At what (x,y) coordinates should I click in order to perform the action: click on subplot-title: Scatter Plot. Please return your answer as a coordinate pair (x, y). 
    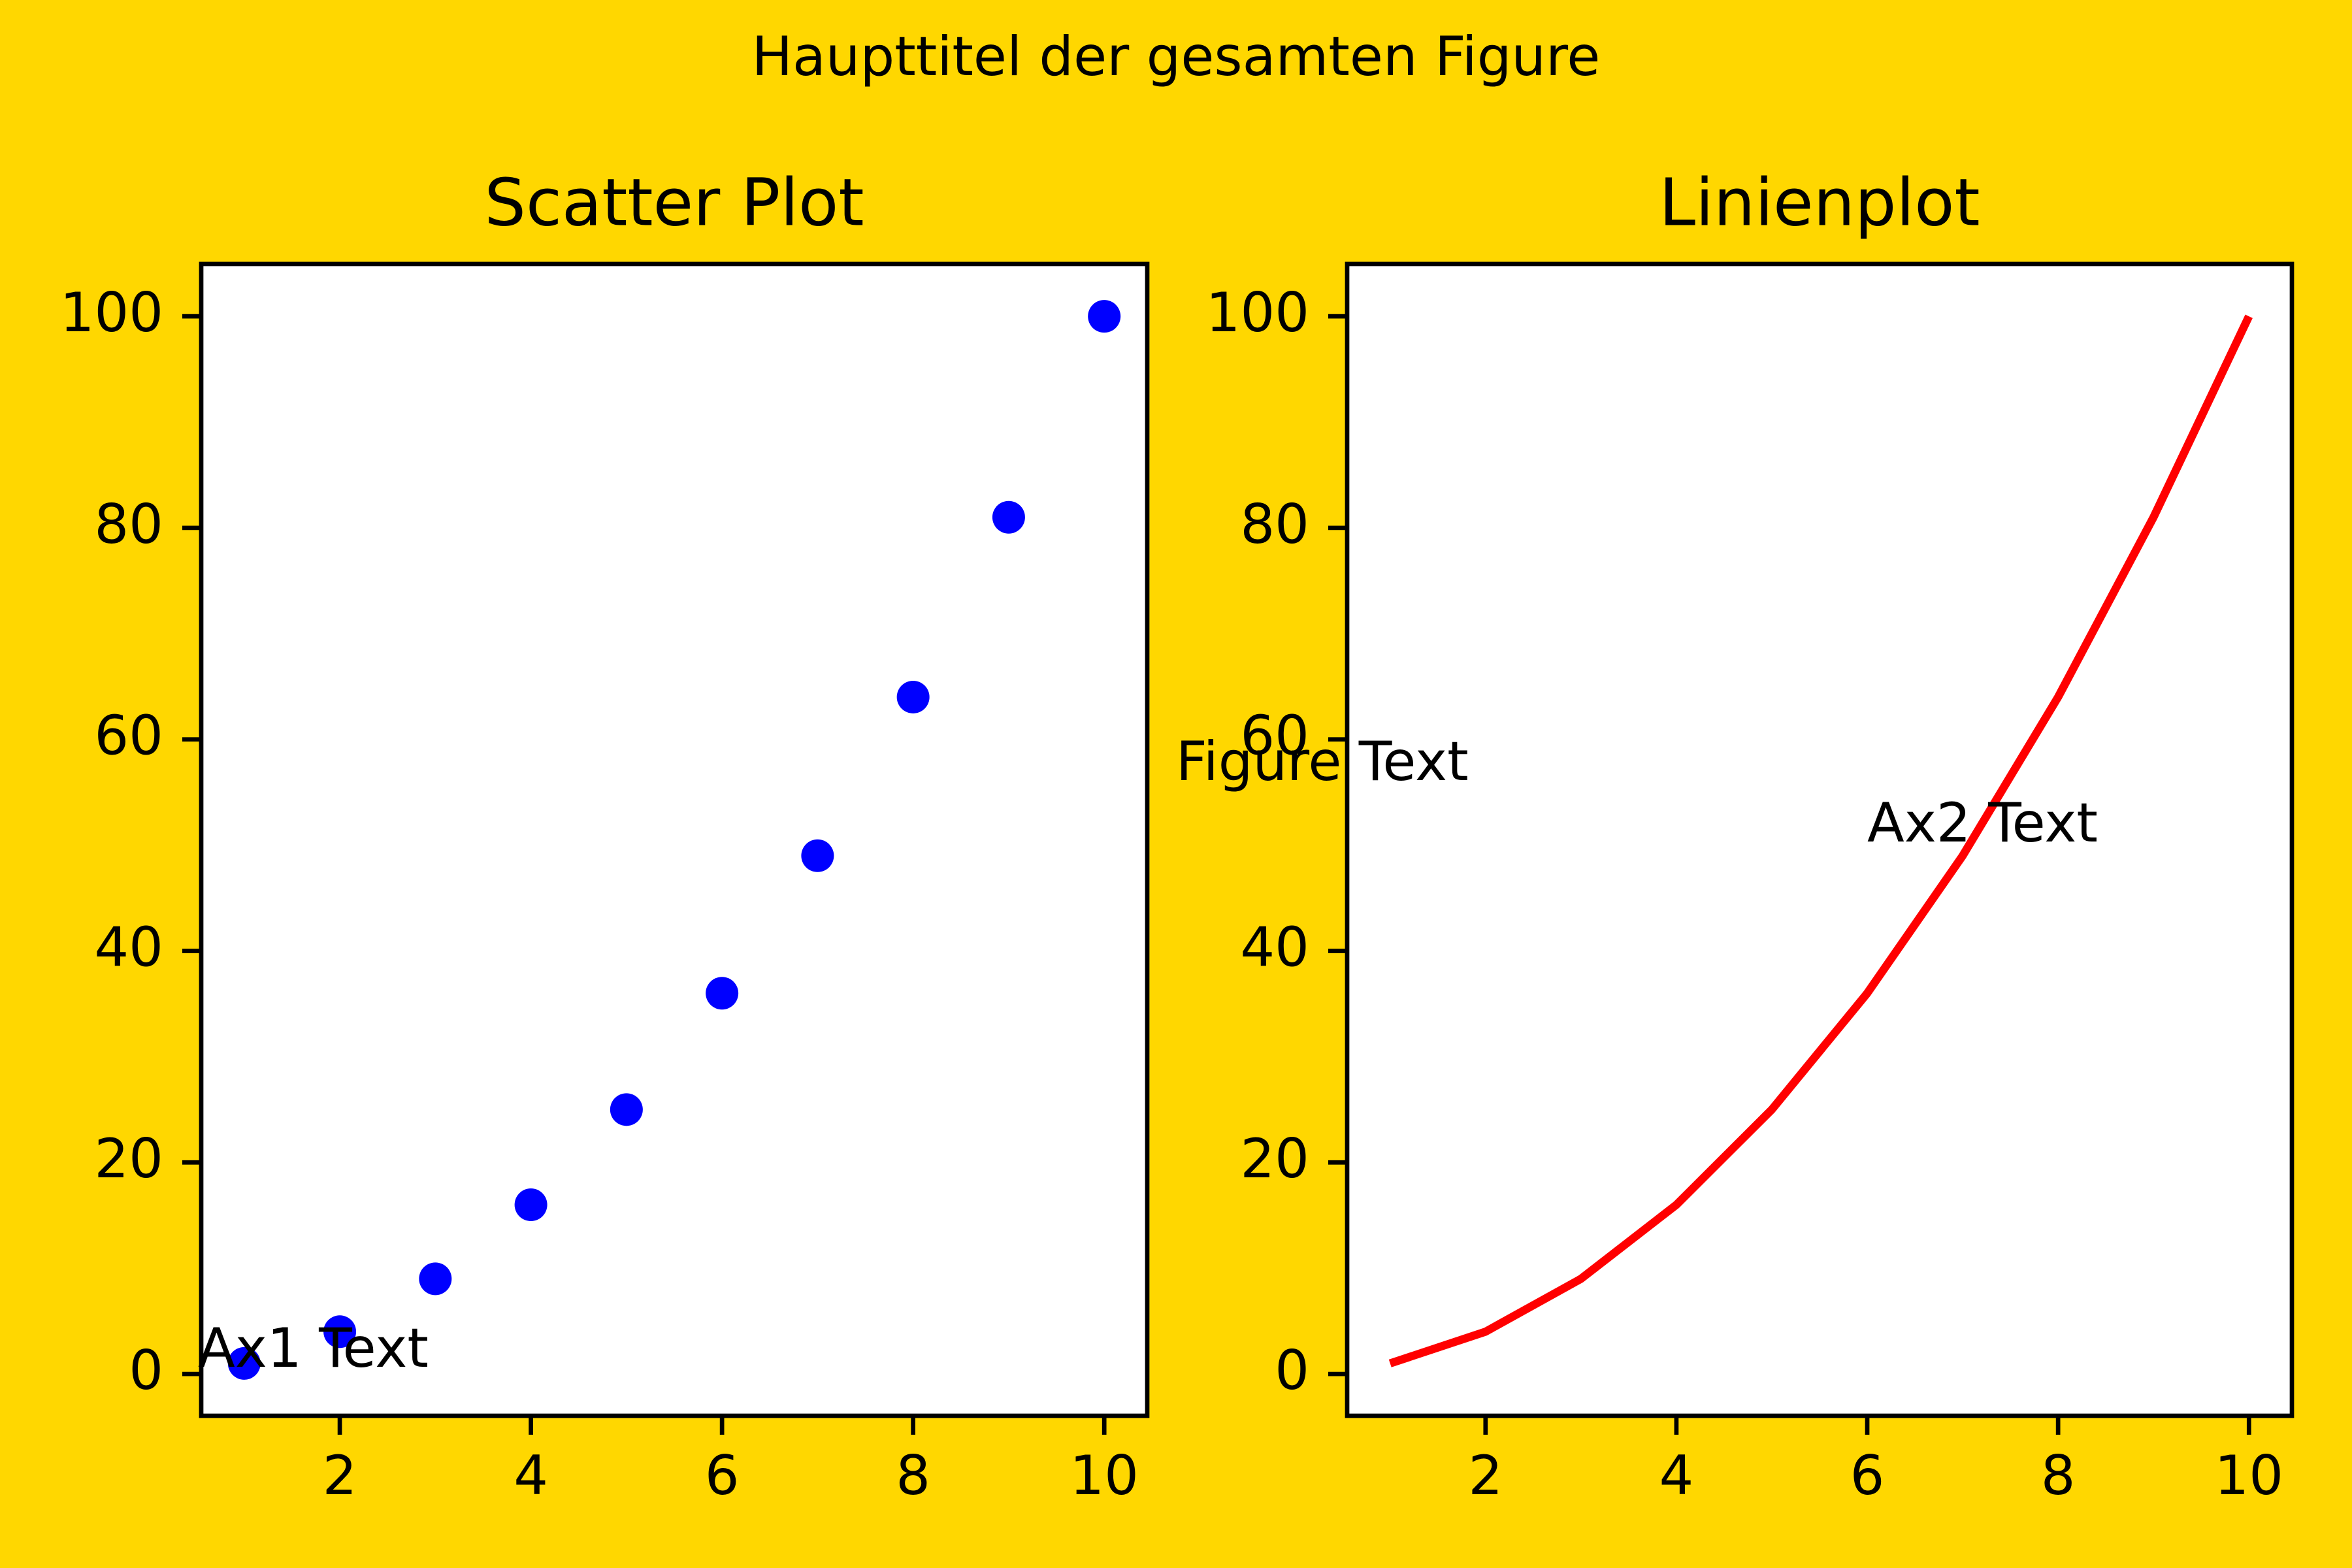
    Looking at the image, I should click on (674, 202).